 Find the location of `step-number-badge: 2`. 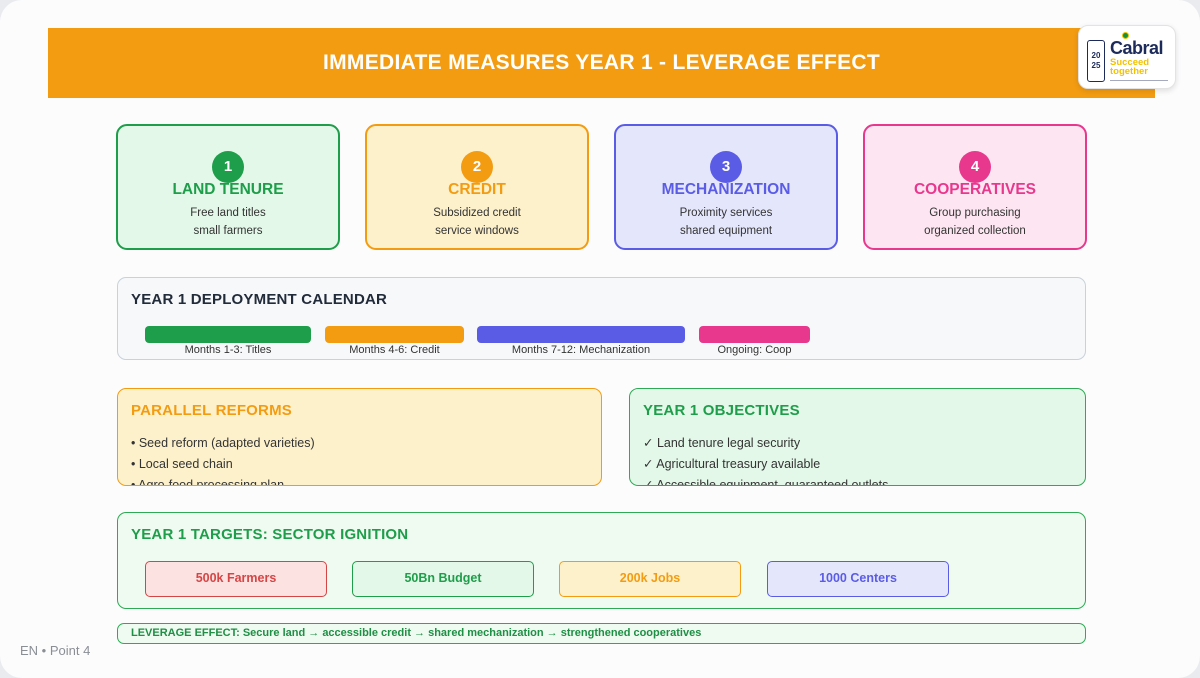

step-number-badge: 2 is located at coordinates (477, 167).